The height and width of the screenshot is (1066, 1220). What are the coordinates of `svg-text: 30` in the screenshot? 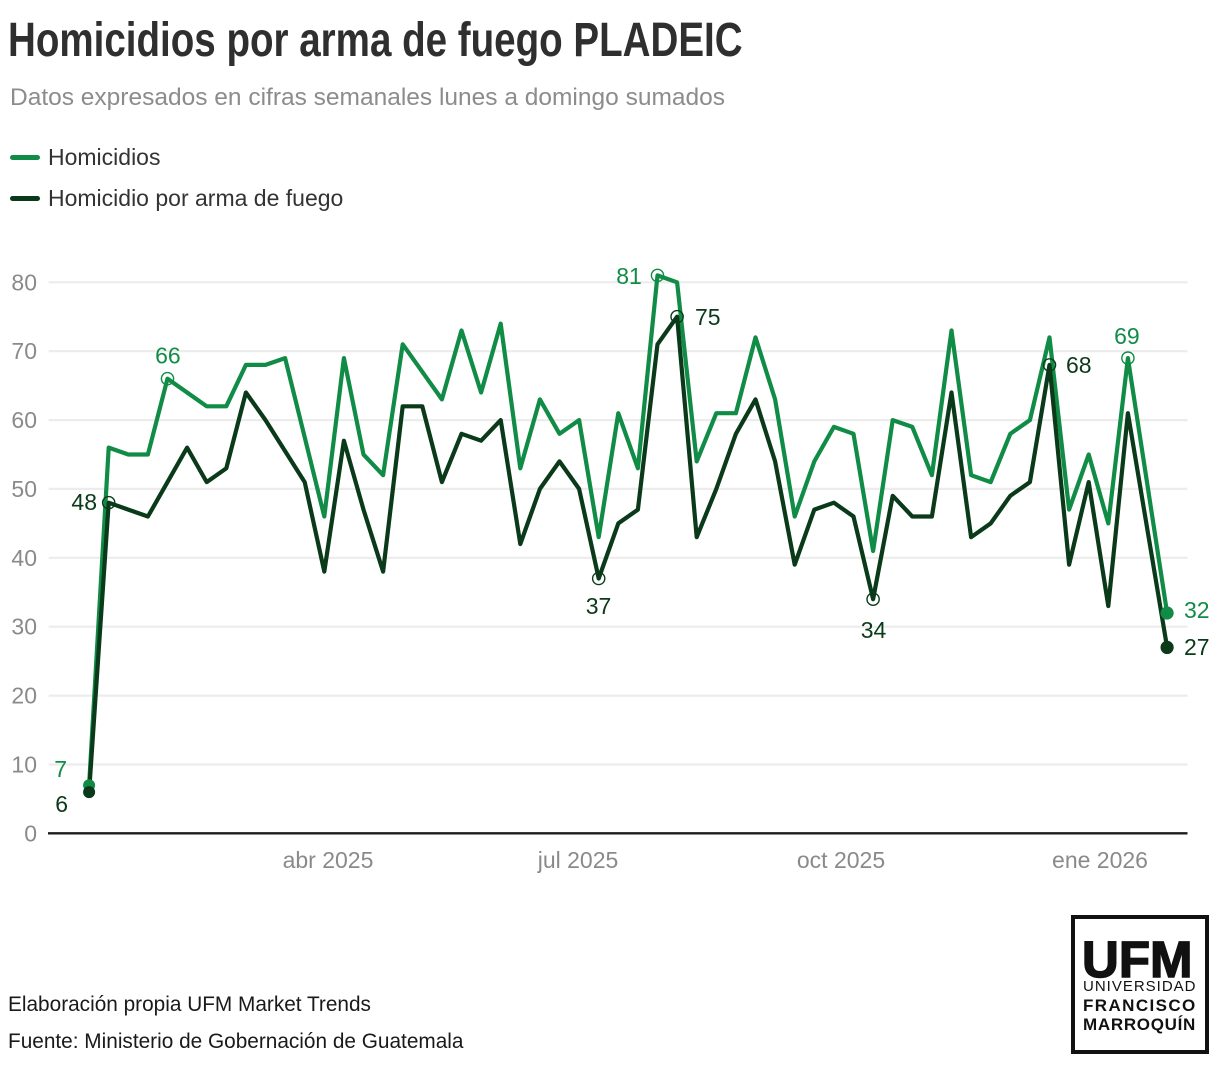 It's located at (24, 627).